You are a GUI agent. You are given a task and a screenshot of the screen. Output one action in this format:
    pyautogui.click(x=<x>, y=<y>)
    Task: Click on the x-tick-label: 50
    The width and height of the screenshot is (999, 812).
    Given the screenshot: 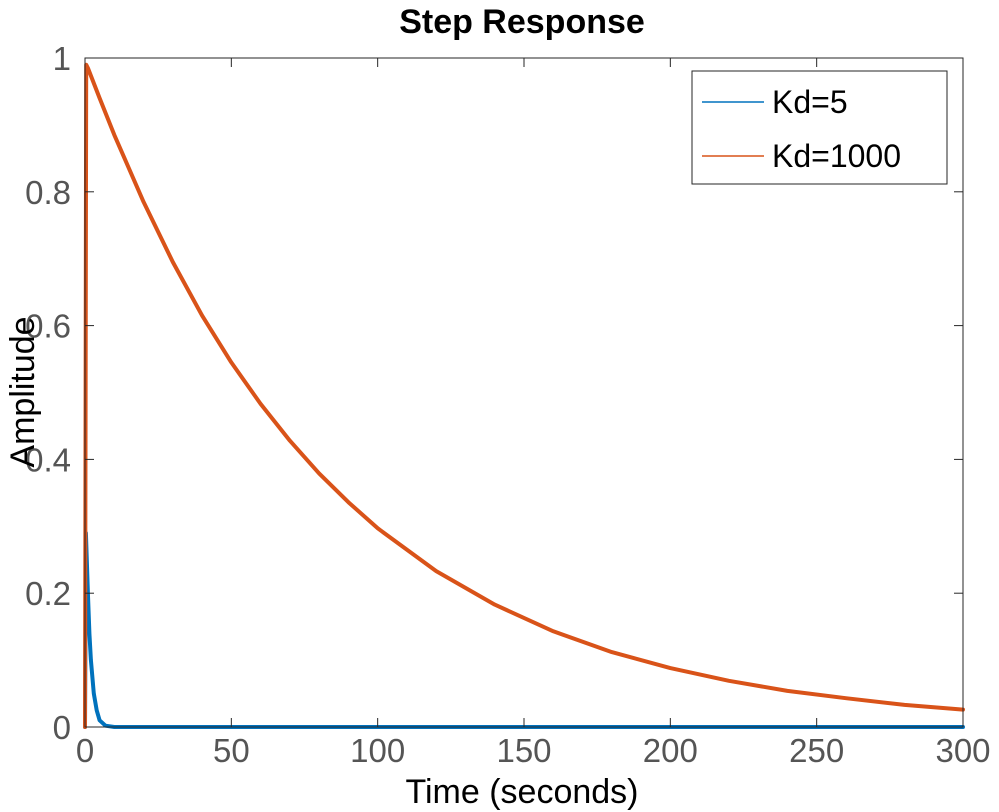 What is the action you would take?
    pyautogui.click(x=231, y=750)
    